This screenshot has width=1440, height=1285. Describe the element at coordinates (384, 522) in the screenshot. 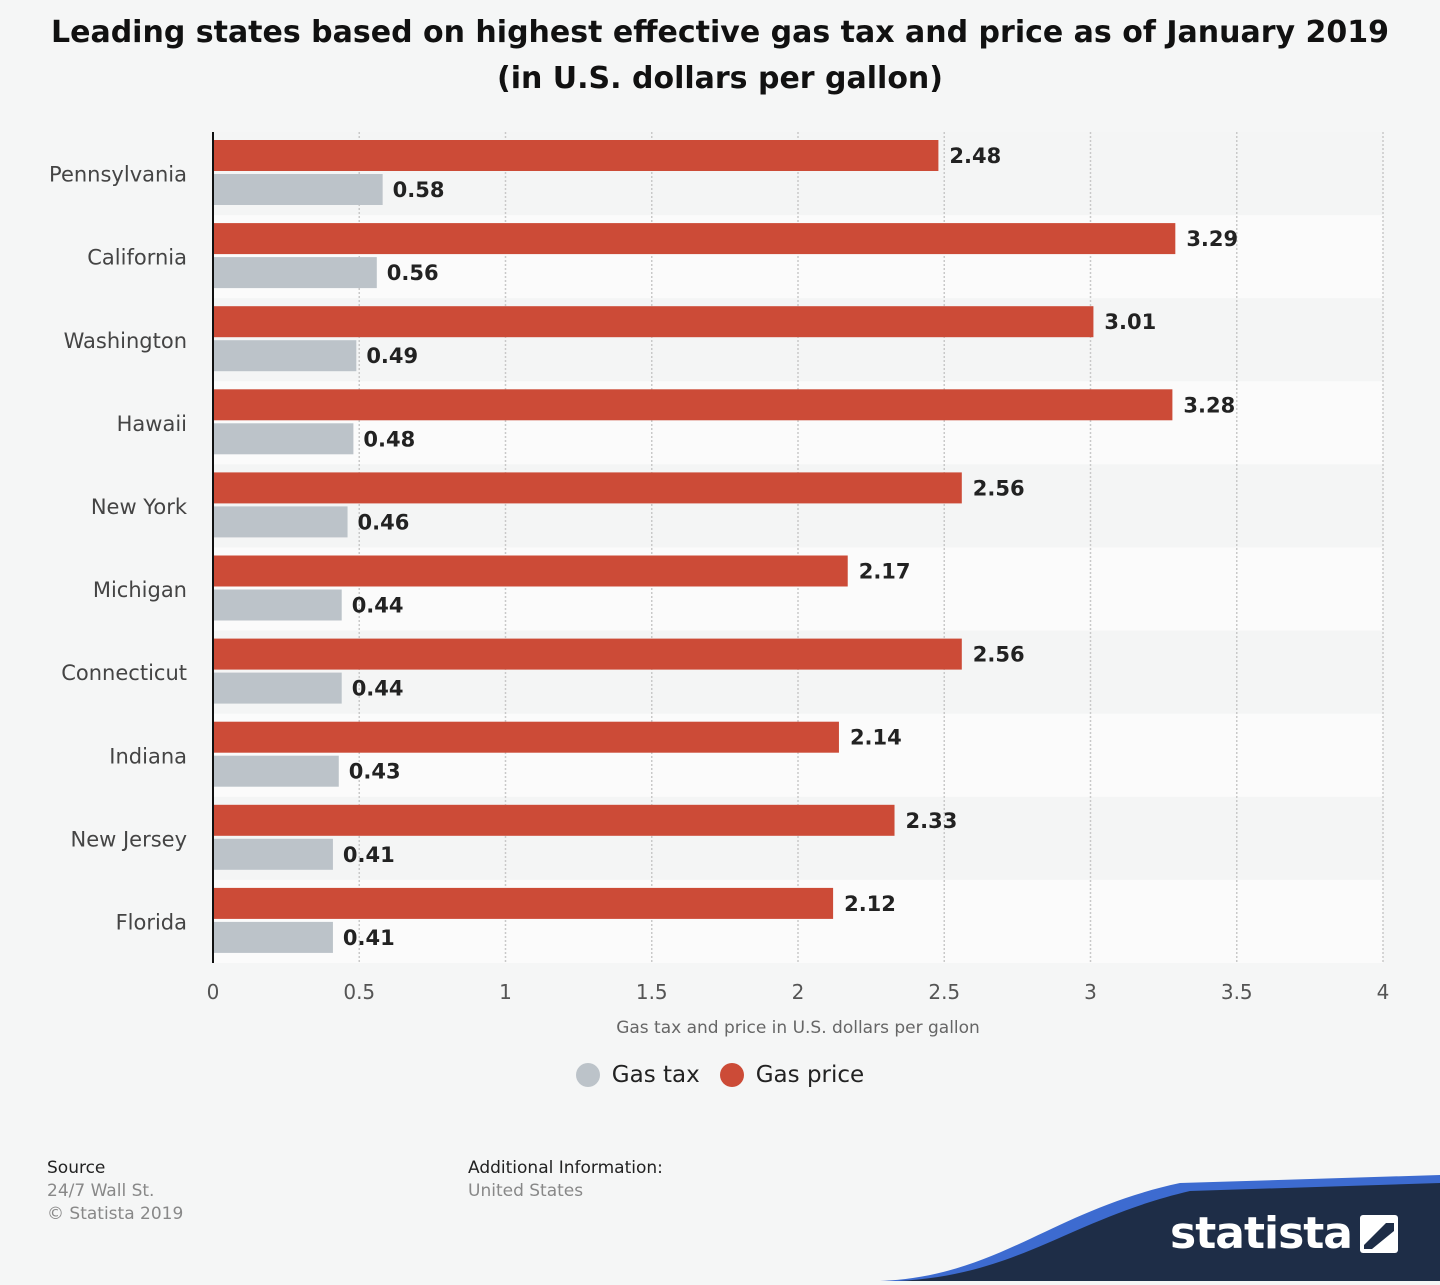

I see `data-label-gas-tax: 0.46` at that location.